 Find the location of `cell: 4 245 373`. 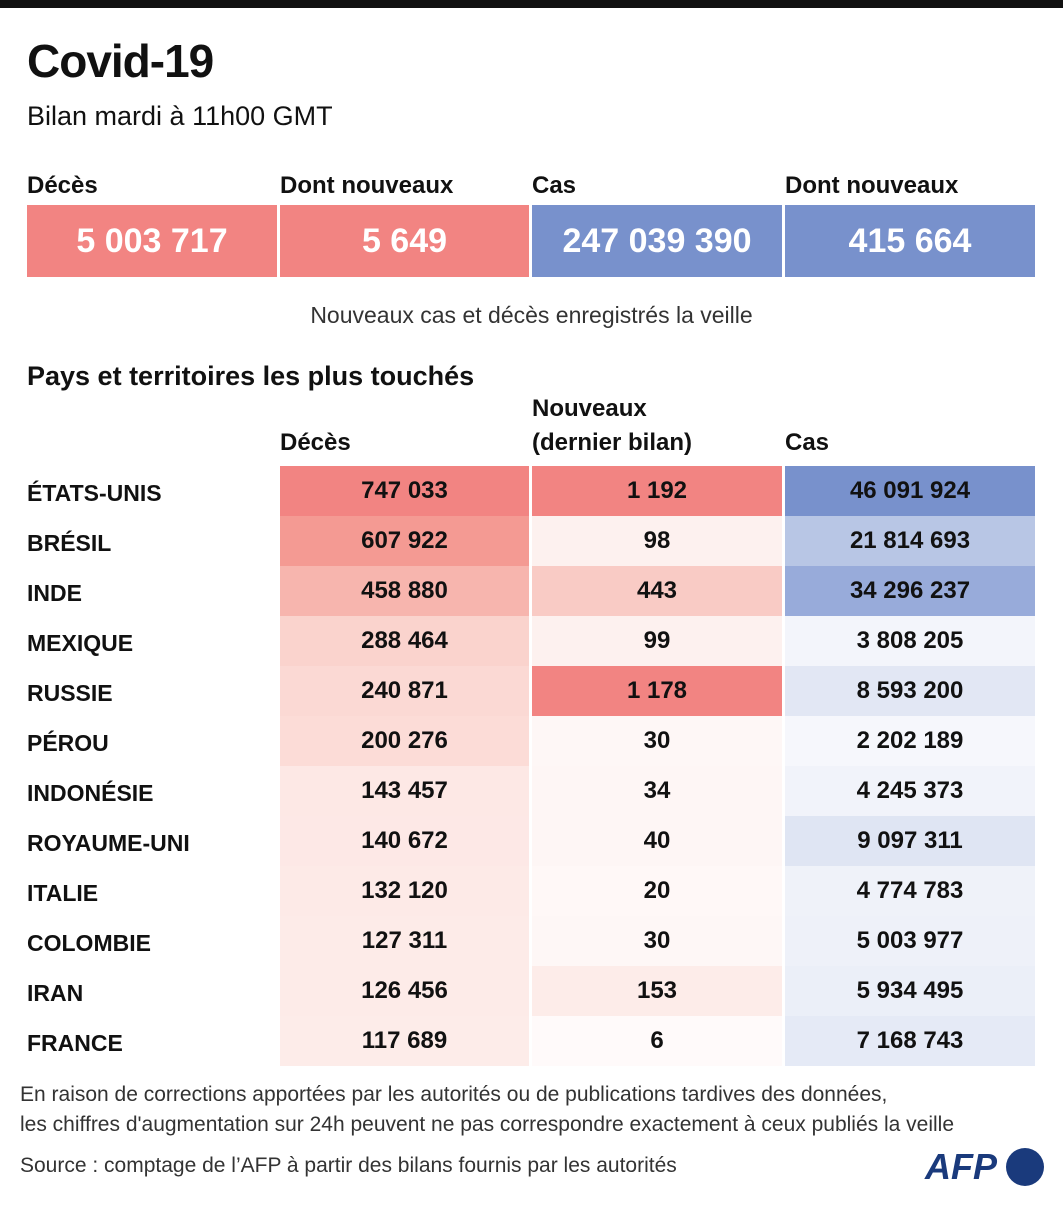

cell: 4 245 373 is located at coordinates (910, 791).